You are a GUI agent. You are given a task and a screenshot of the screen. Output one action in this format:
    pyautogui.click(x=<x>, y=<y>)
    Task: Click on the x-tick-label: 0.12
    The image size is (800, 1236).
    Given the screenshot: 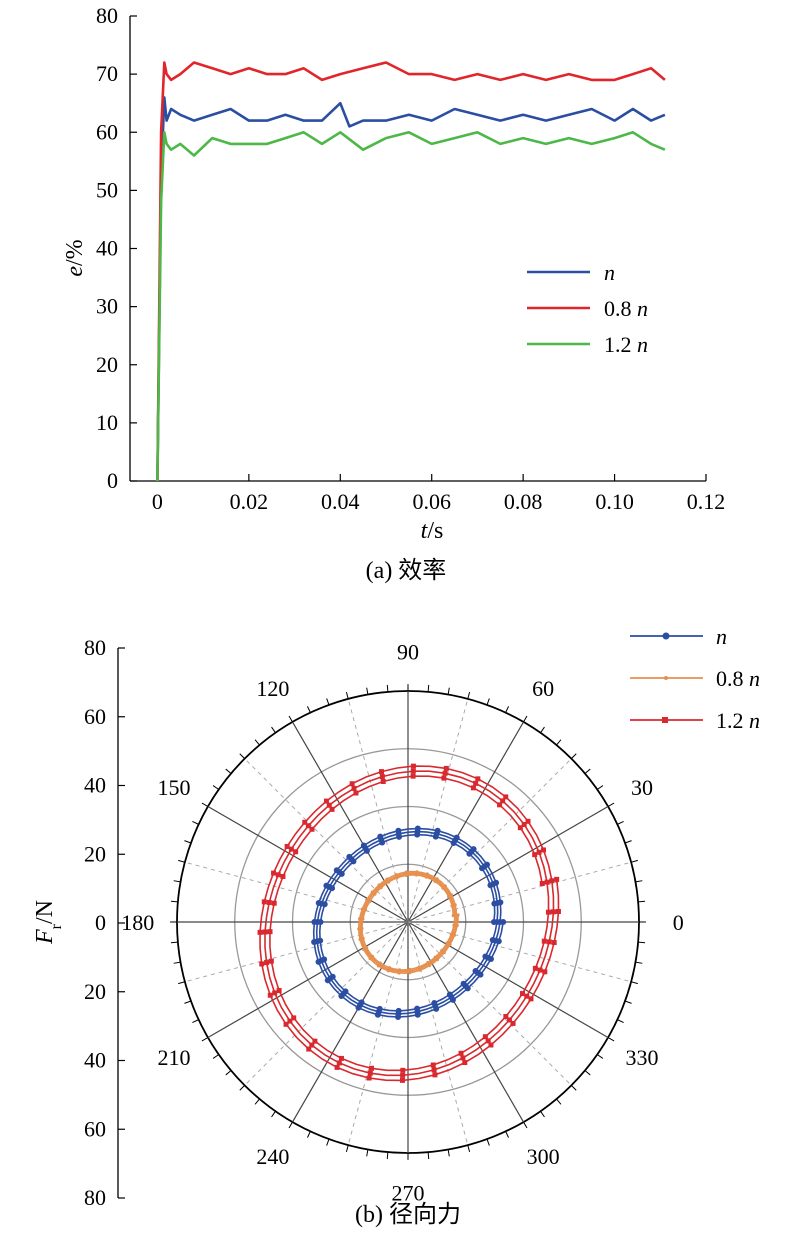 What is the action you would take?
    pyautogui.click(x=706, y=501)
    